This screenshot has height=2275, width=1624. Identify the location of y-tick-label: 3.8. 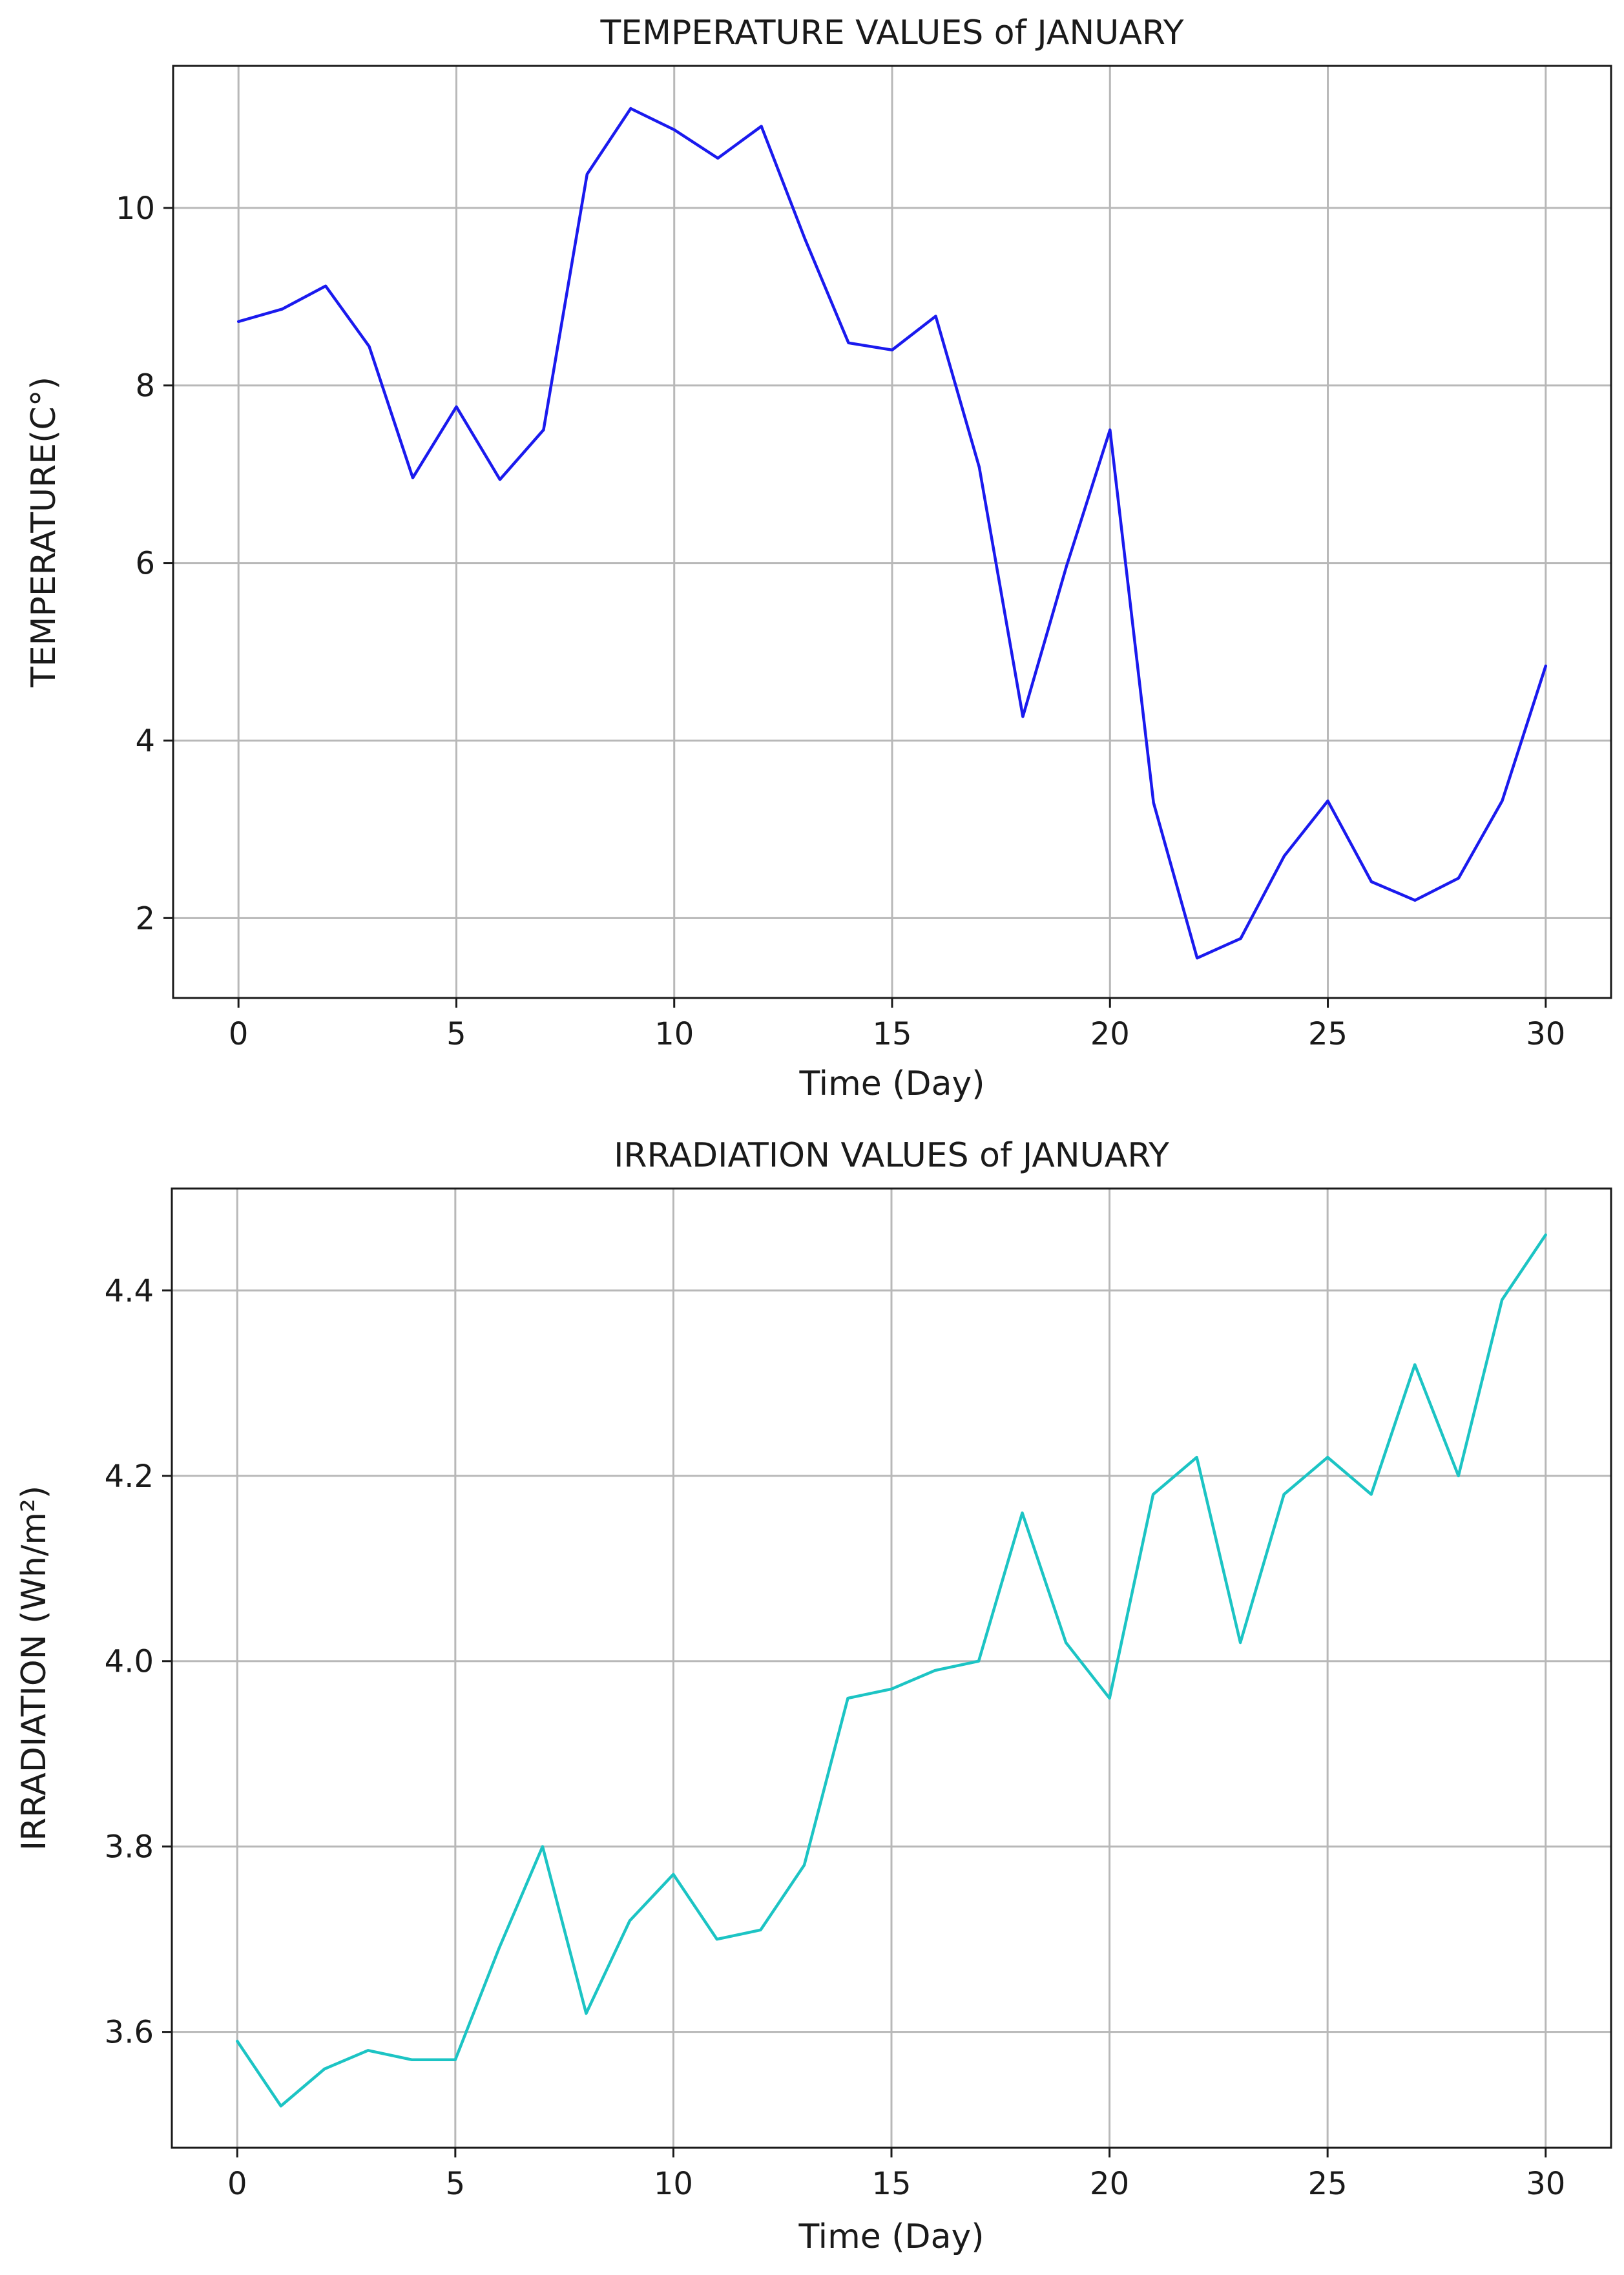
(129, 1847).